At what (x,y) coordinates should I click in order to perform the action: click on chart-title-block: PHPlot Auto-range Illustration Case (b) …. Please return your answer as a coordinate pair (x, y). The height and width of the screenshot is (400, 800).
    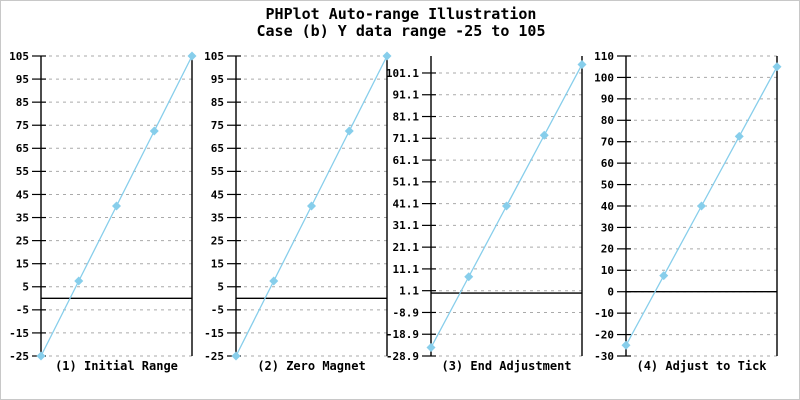
    Looking at the image, I should click on (400, 22).